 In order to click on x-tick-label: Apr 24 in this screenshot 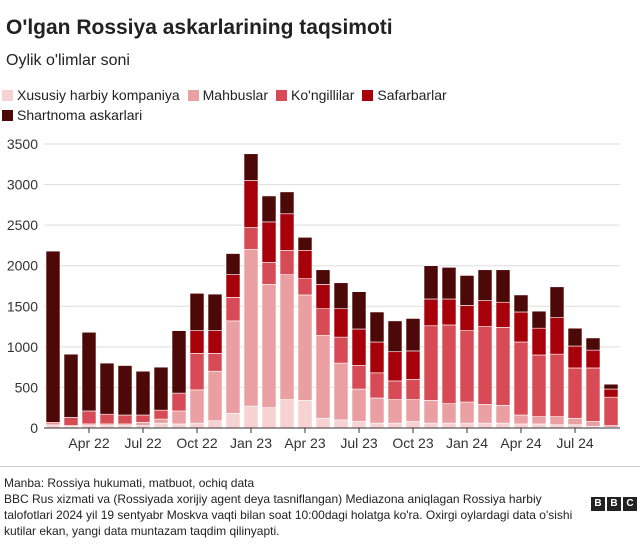, I will do `click(520, 443)`.